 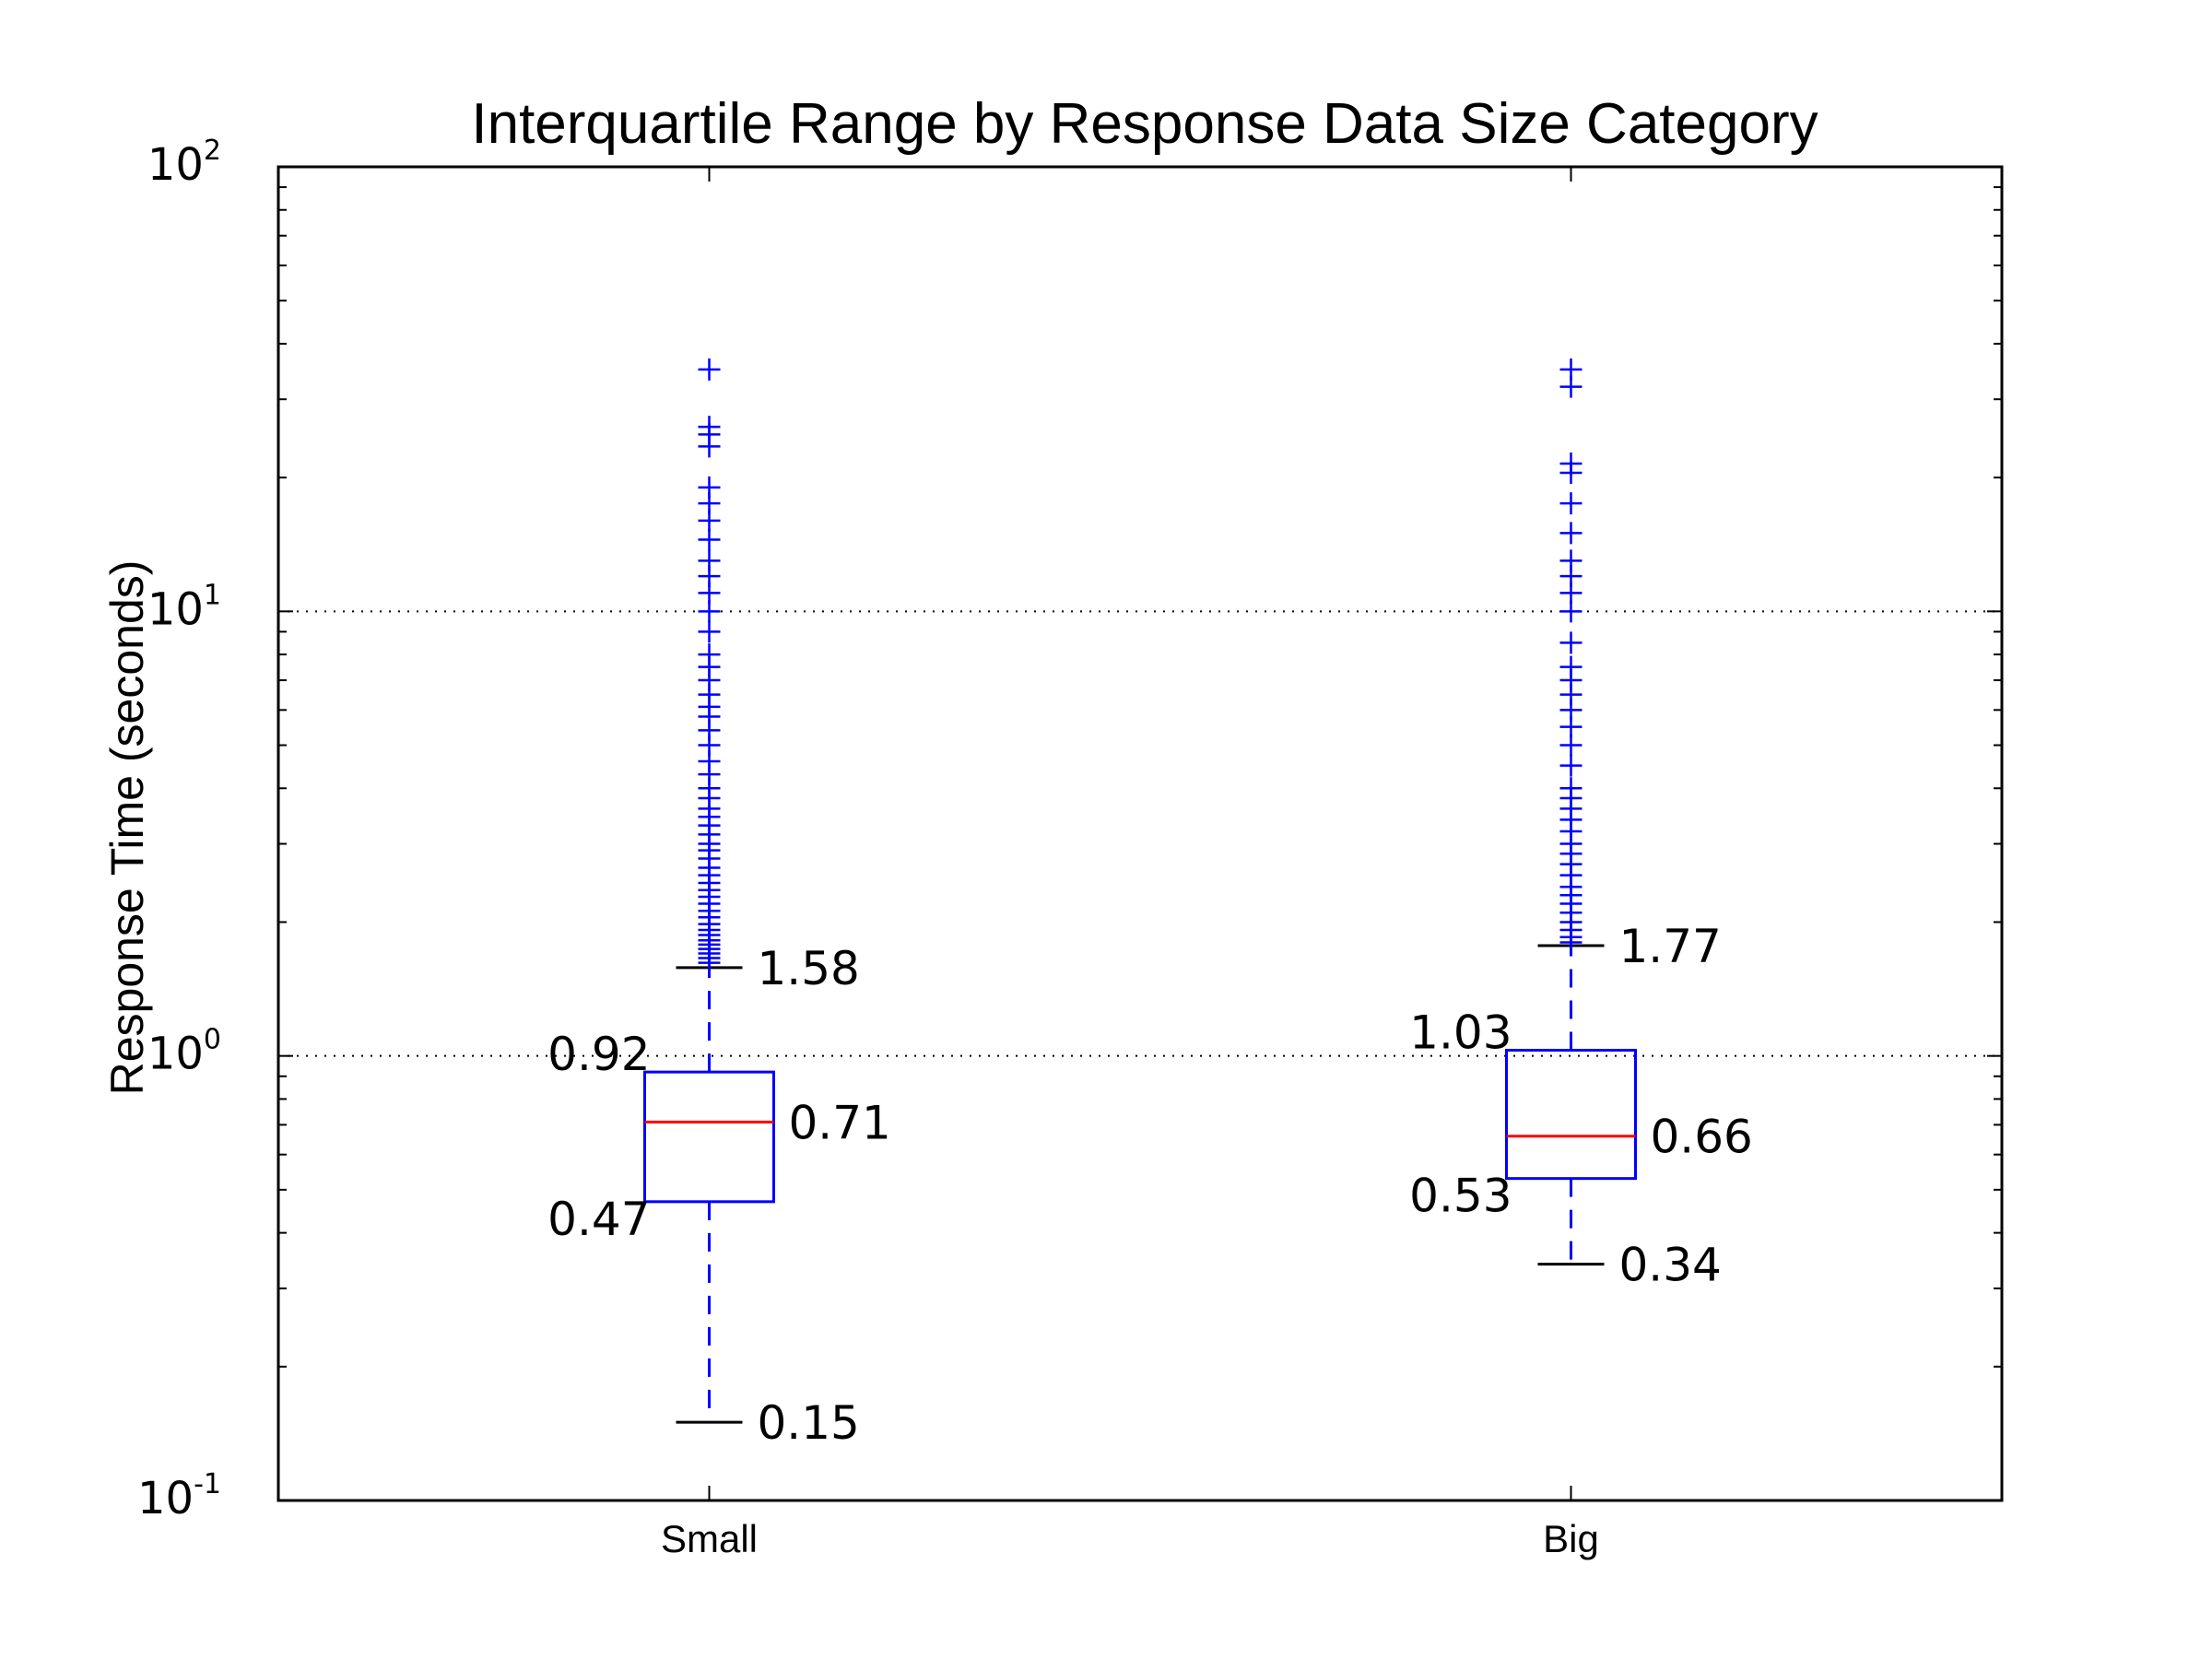 I want to click on value-label-q1: 0.53, so click(x=1460, y=1196).